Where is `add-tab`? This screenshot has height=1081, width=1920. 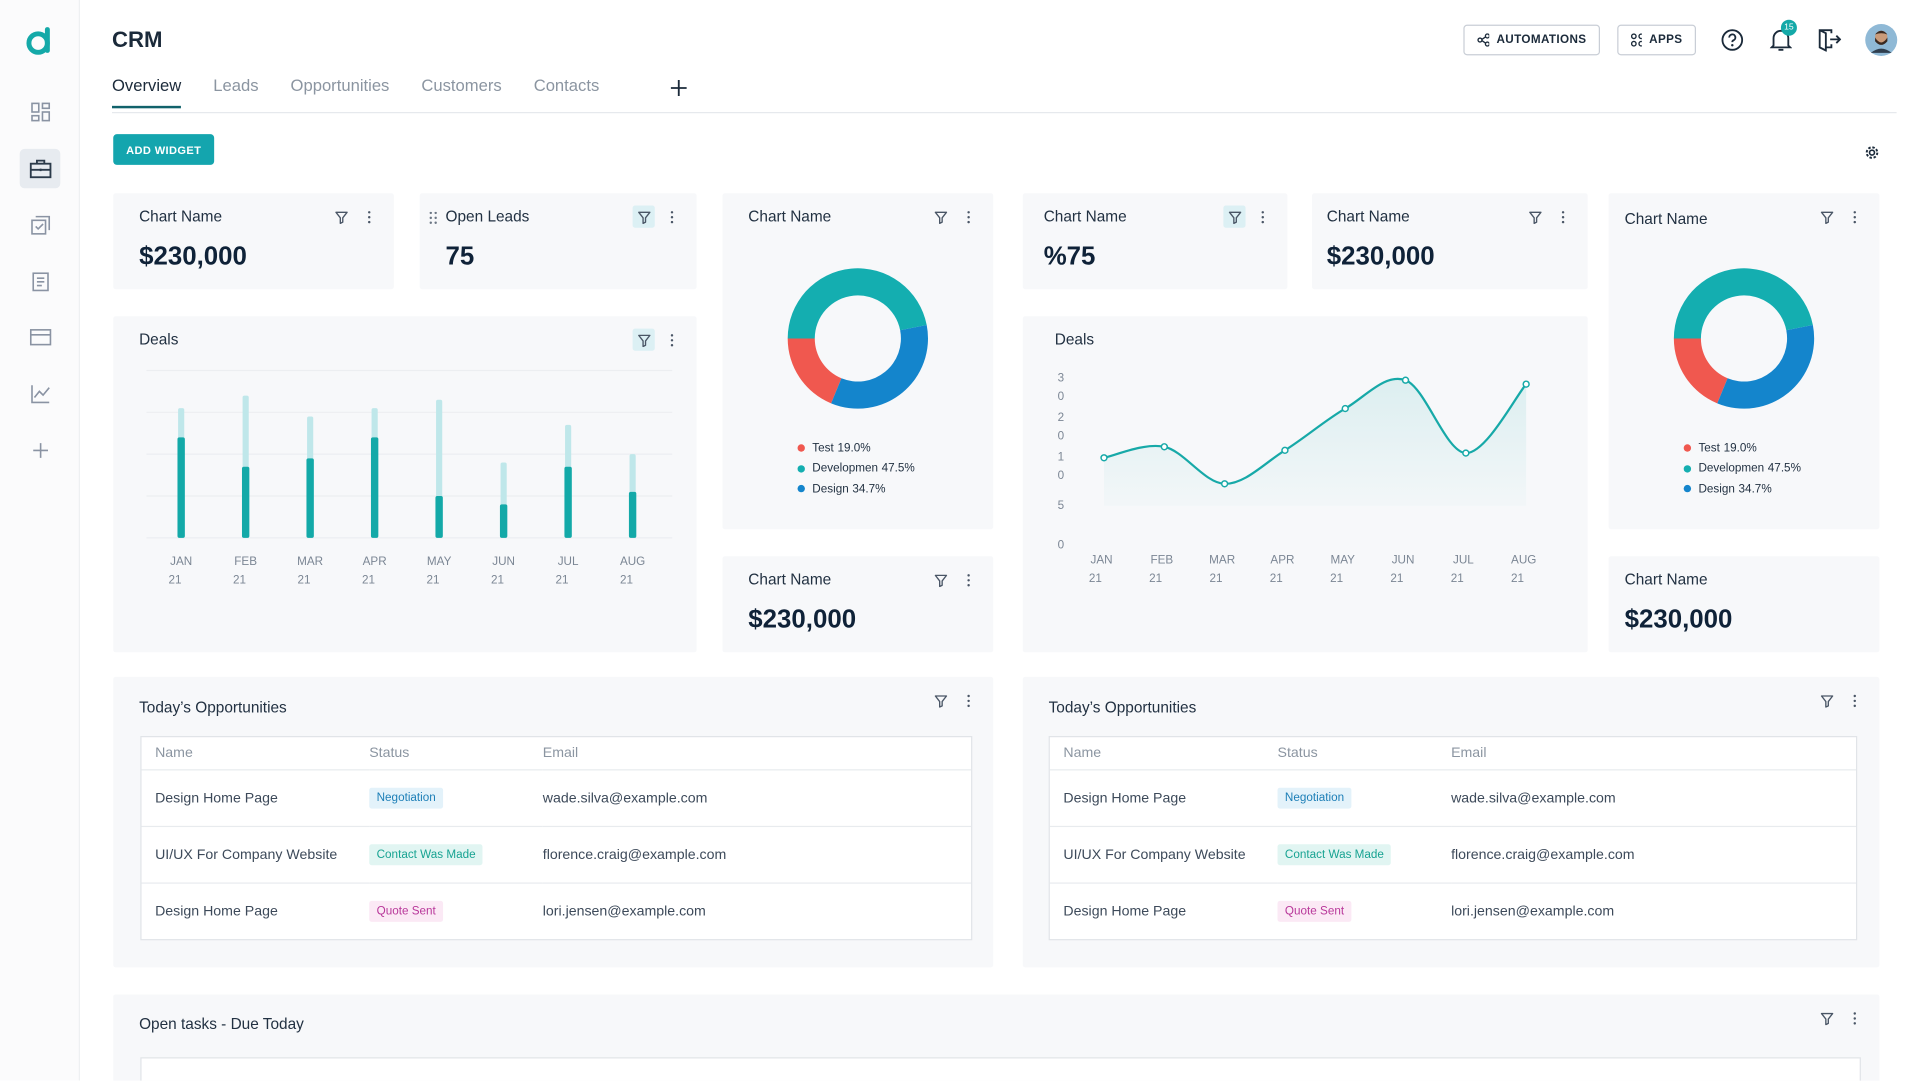
add-tab is located at coordinates (678, 87).